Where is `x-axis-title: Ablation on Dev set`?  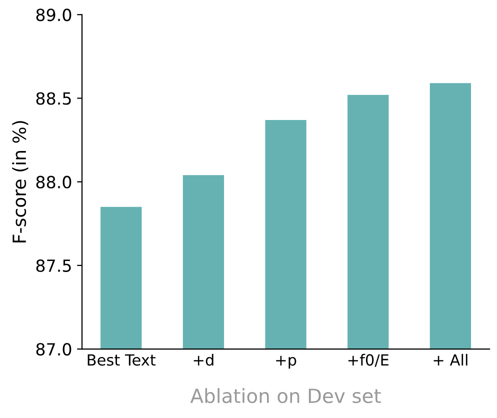 x-axis-title: Ablation on Dev set is located at coordinates (285, 396).